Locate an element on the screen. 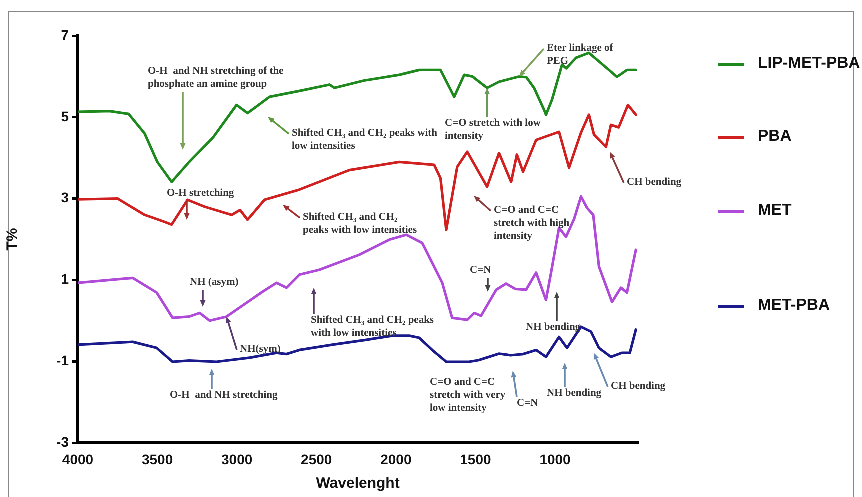 The width and height of the screenshot is (862, 497). x-tick-label: 1000 is located at coordinates (556, 459).